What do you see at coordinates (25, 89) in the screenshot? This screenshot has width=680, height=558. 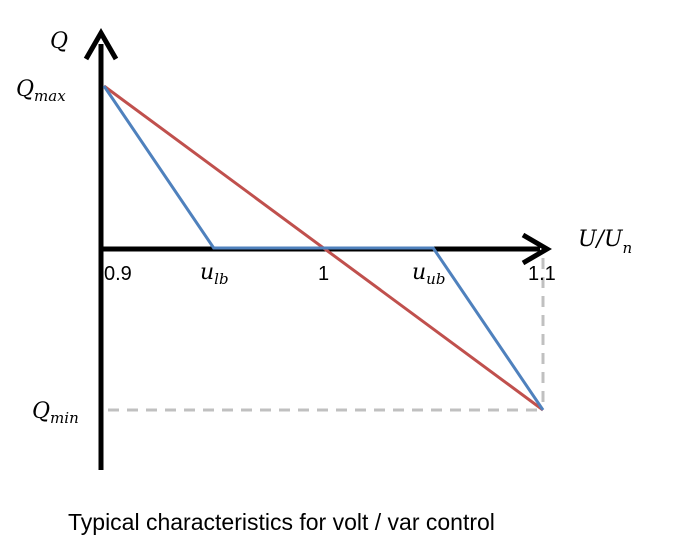 I see `y-tick-qmax-main: Q` at bounding box center [25, 89].